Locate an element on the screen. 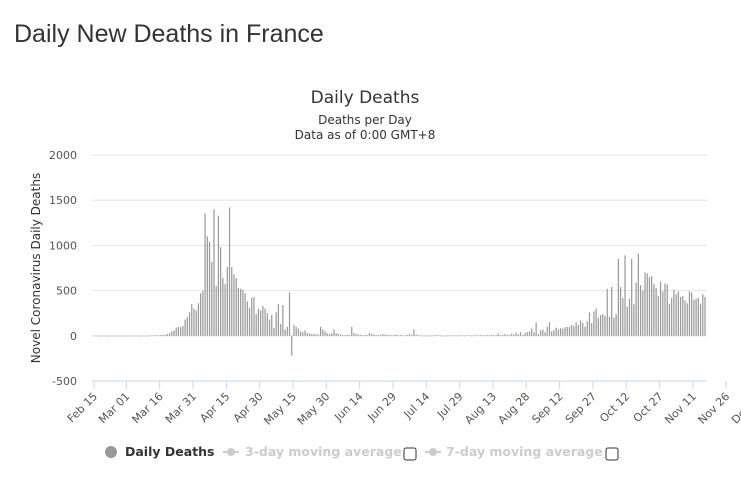 The width and height of the screenshot is (741, 496). legend-symbol-daily-deaths is located at coordinates (111, 452).